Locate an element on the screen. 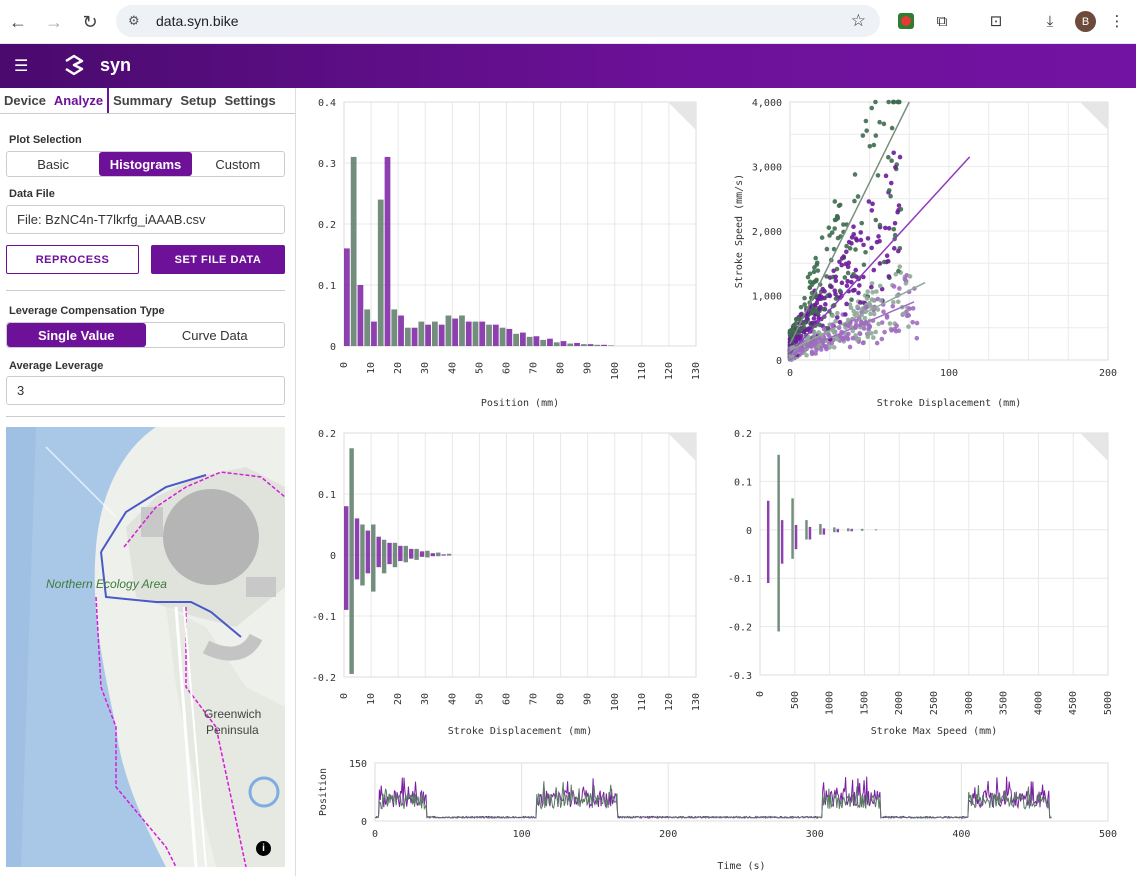 The height and width of the screenshot is (876, 1136). more-menu-icon: ⋮ is located at coordinates (1117, 21).